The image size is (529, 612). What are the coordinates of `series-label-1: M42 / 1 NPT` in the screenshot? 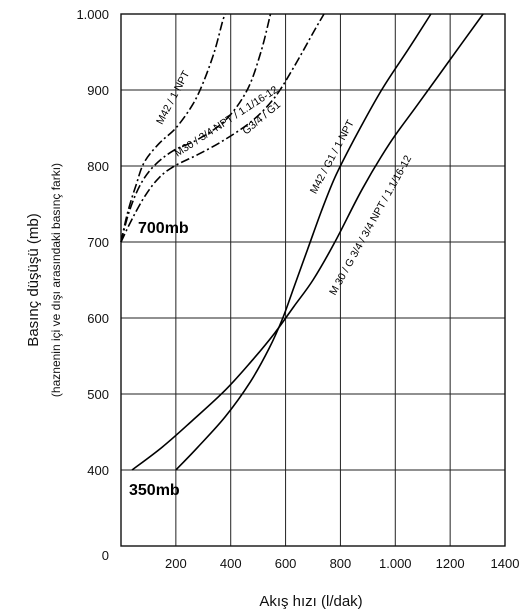 It's located at (173, 97).